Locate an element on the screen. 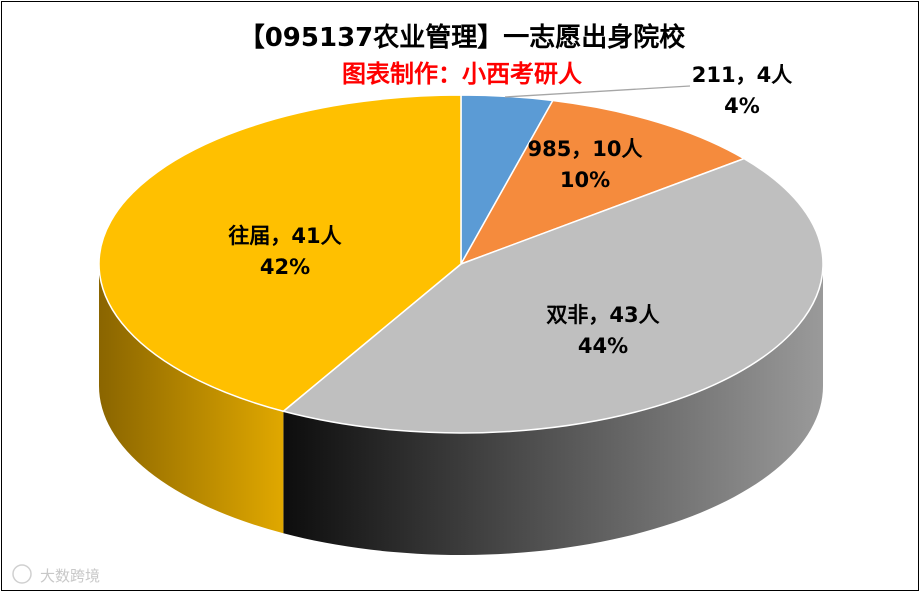 The width and height of the screenshot is (922, 594). chart-subtitle: 图表制作：小西考研人 is located at coordinates (462, 74).